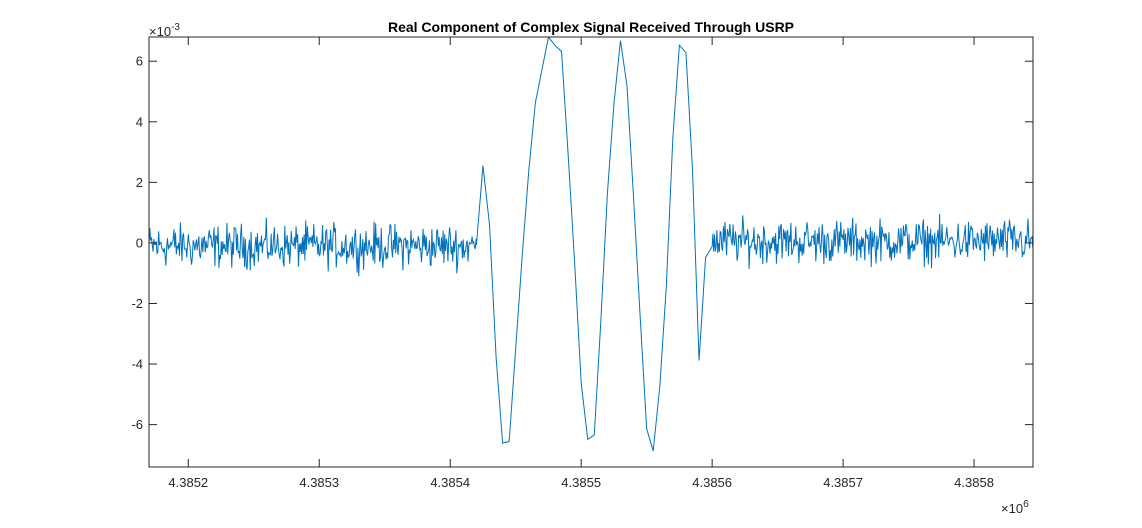 The image size is (1142, 528). Describe the element at coordinates (137, 303) in the screenshot. I see `y-tick-label: -2` at that location.